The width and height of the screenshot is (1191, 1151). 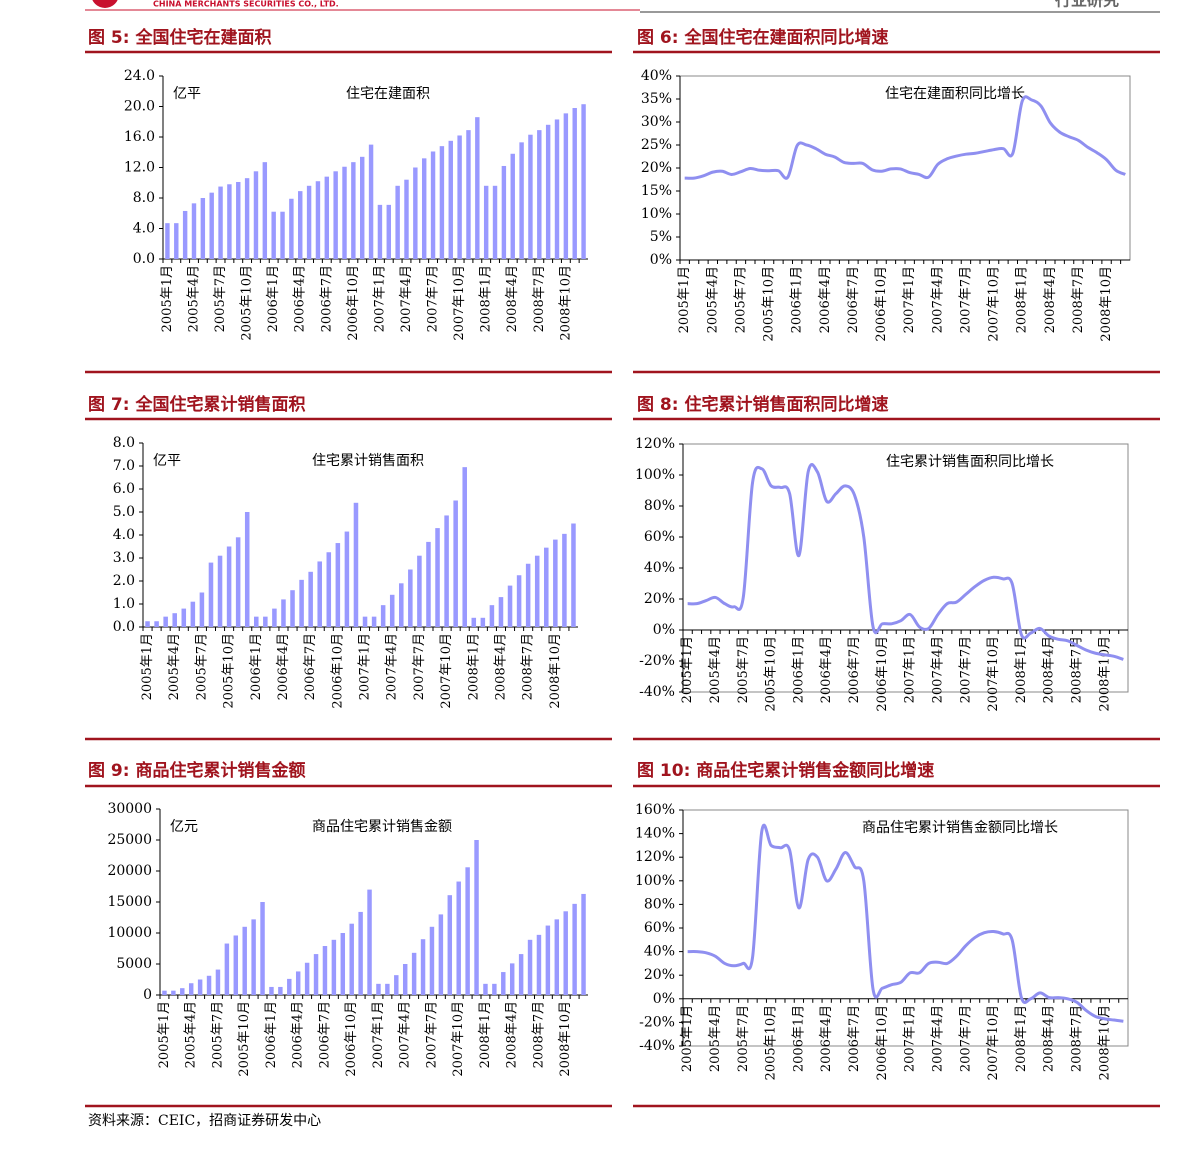 I want to click on y-tick-label: 0, so click(x=147, y=995).